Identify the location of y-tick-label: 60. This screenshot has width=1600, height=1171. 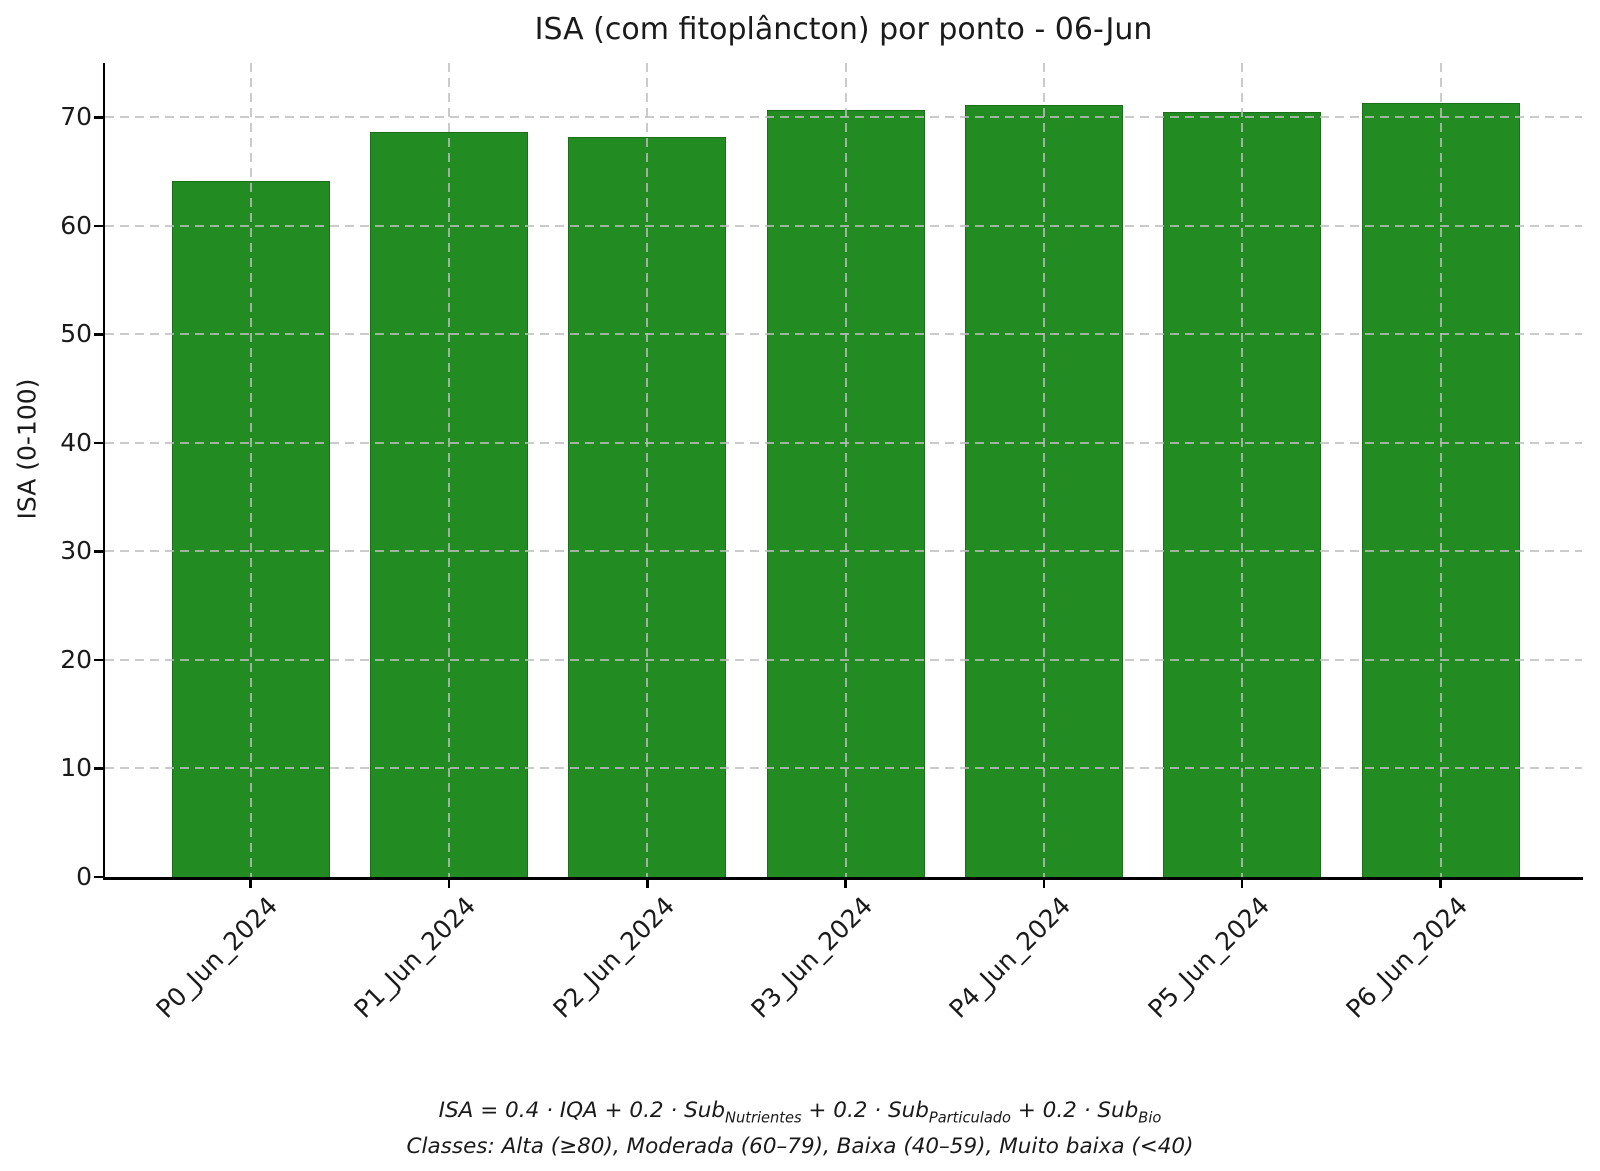
(76, 225).